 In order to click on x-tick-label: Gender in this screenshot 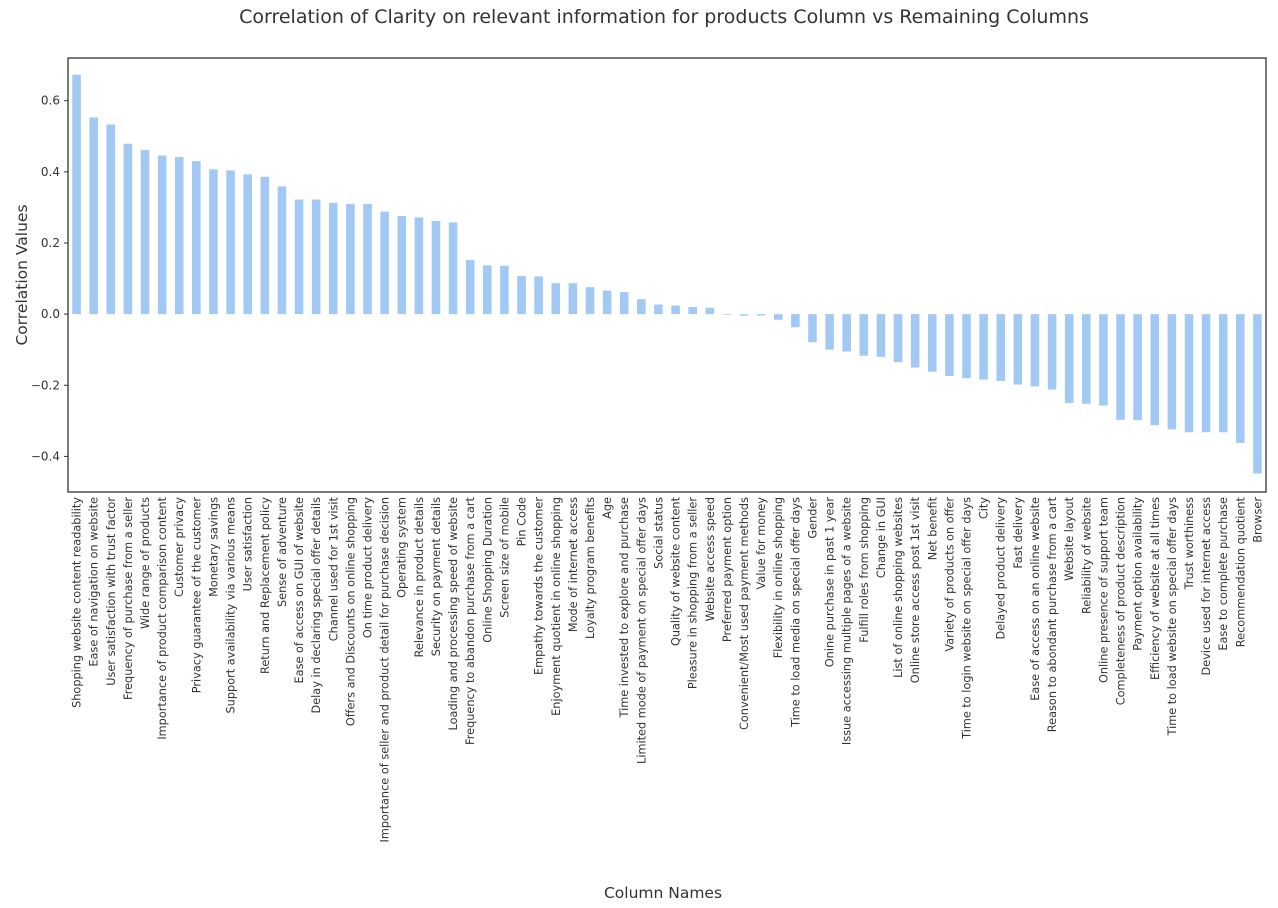, I will do `click(812, 518)`.